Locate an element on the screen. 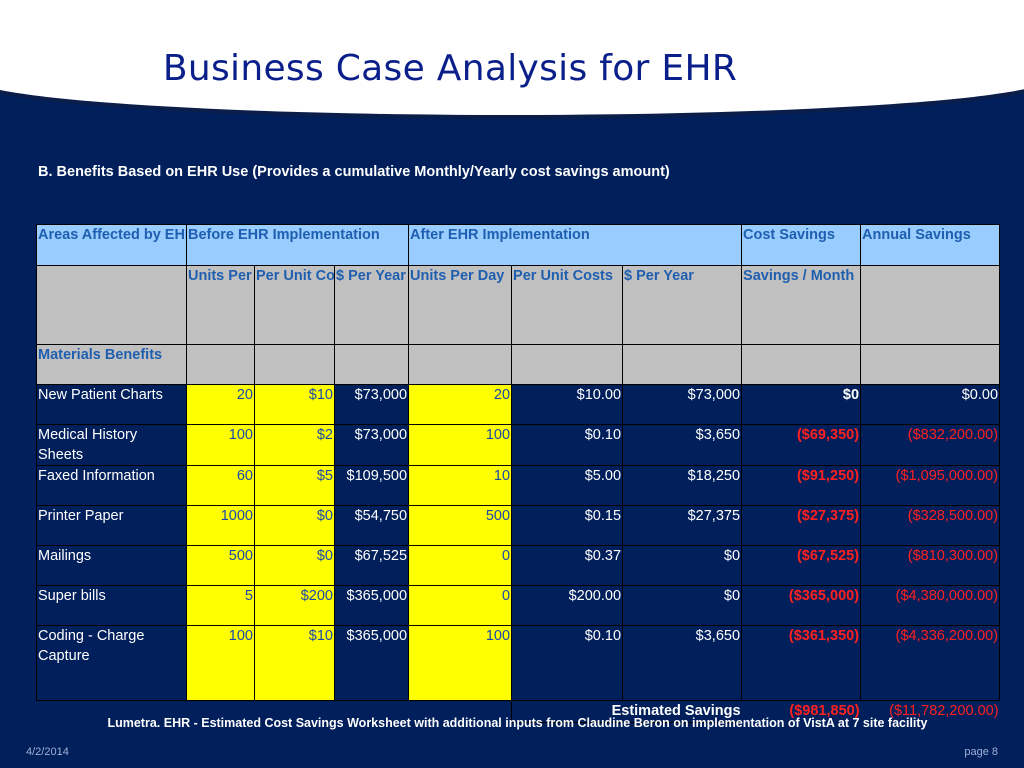 The width and height of the screenshot is (1024, 768). total-spacer is located at coordinates (274, 711).